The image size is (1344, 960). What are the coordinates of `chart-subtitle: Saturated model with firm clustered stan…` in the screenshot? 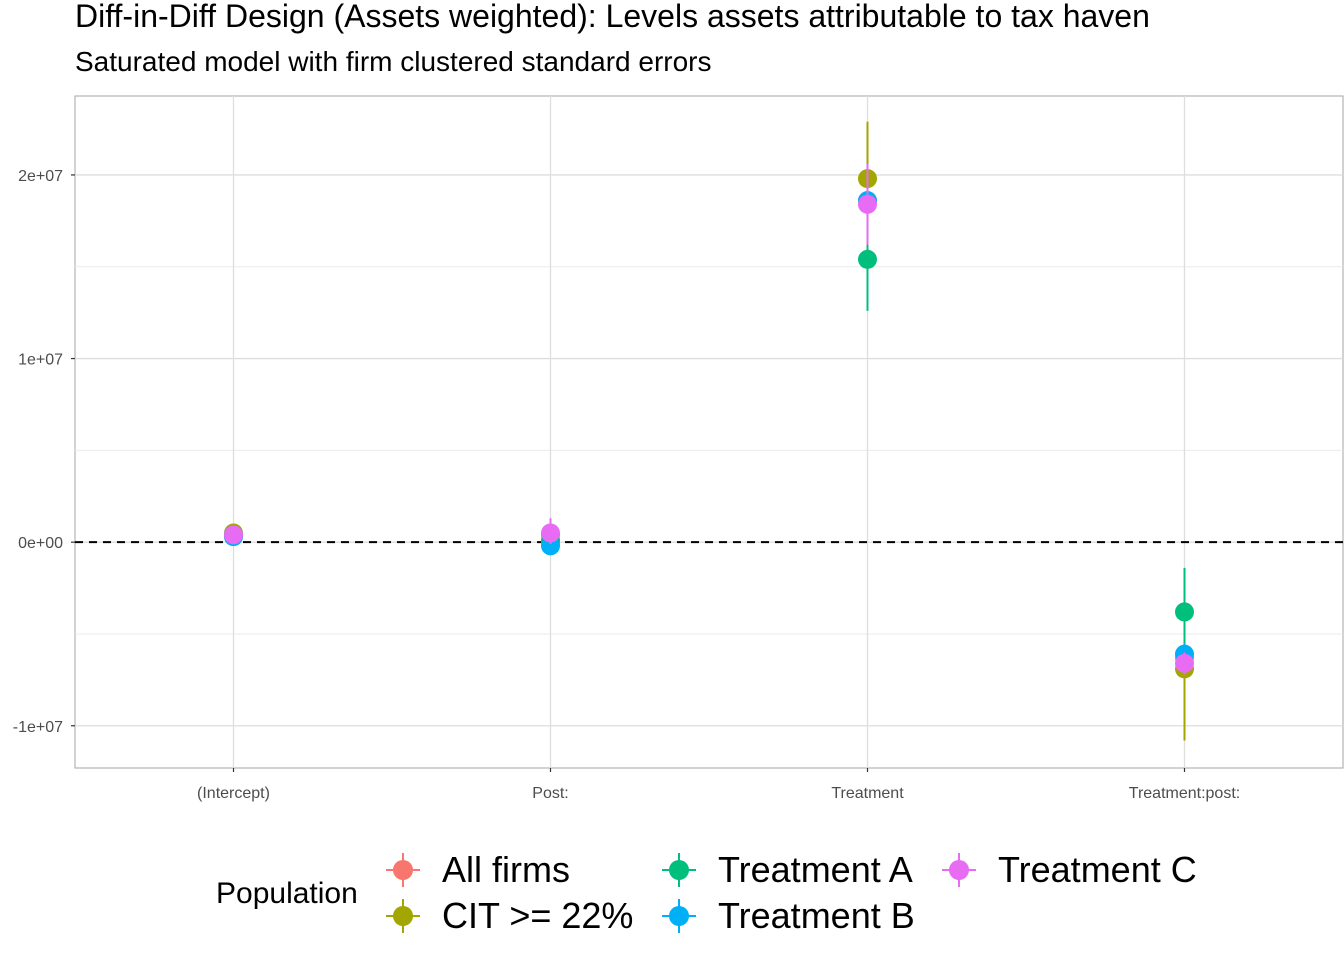 It's located at (393, 61).